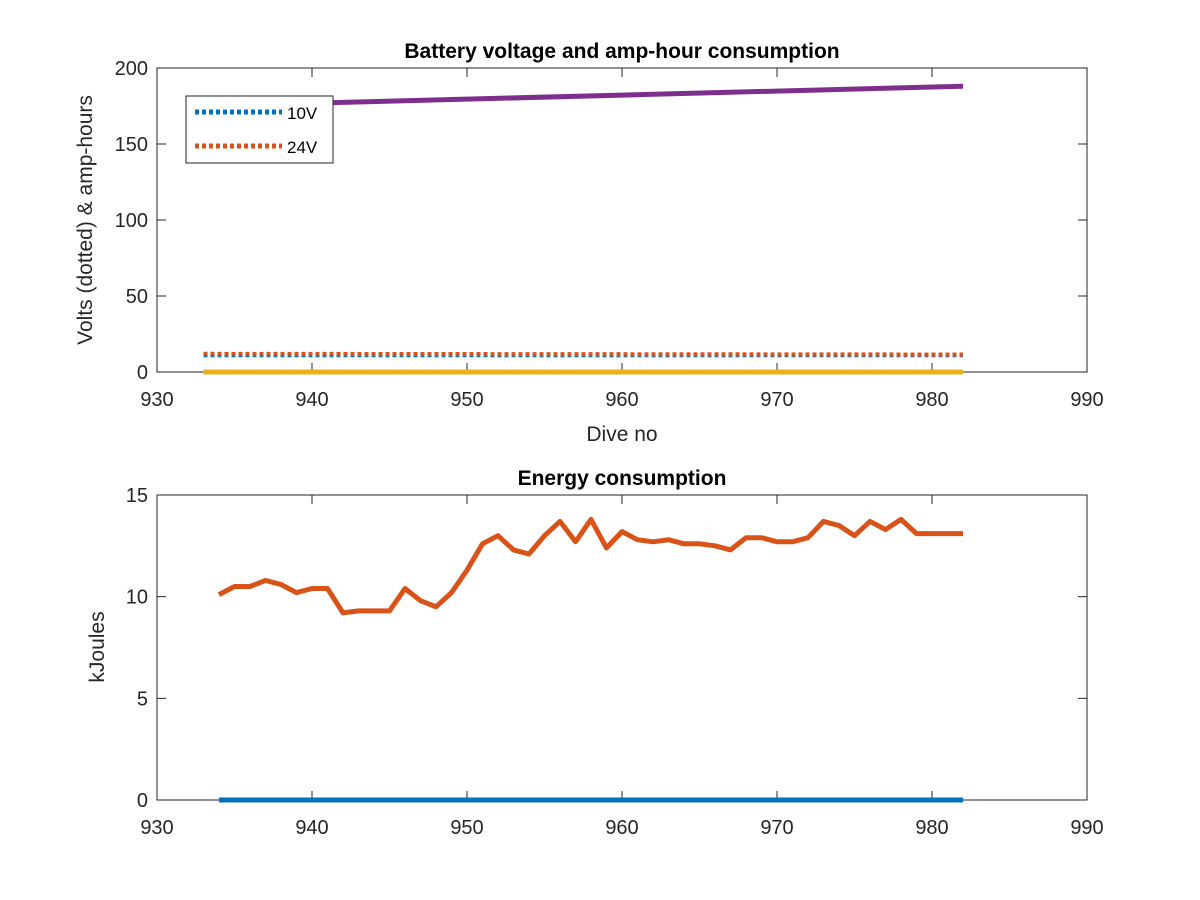 The width and height of the screenshot is (1200, 900). Describe the element at coordinates (97, 646) in the screenshot. I see `energy-y-axis-label: kJoules` at that location.